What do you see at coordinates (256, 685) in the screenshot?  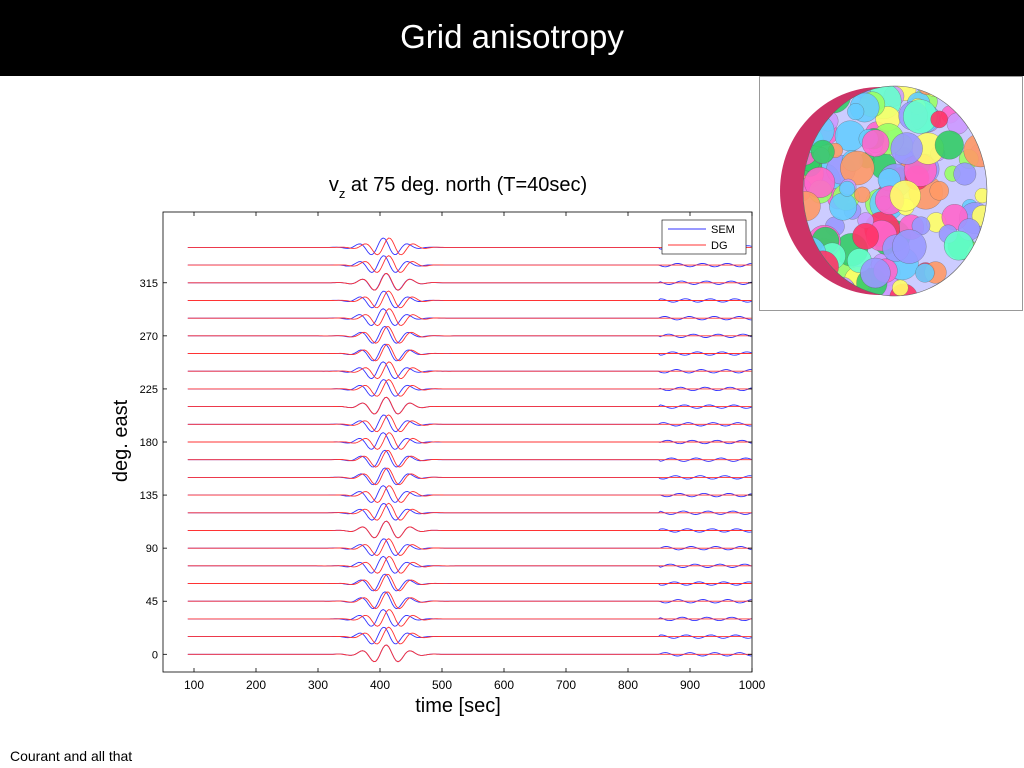 I see `x-tick-label: 200` at bounding box center [256, 685].